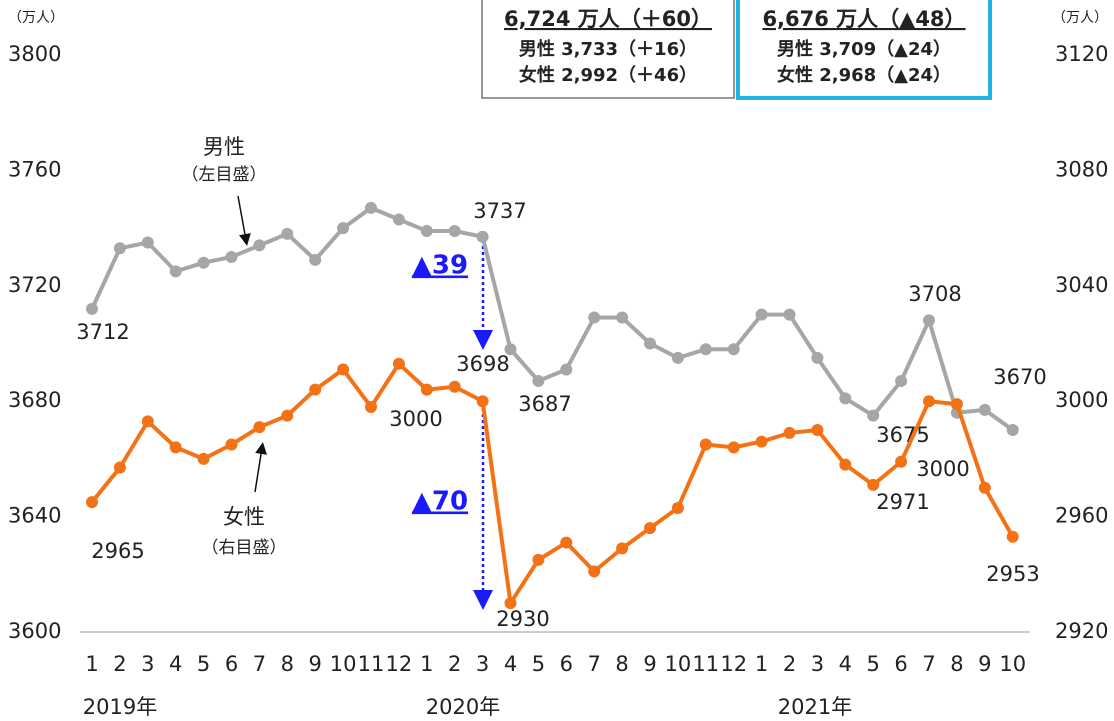  Describe the element at coordinates (934, 294) in the screenshot. I see `data-label: 3708` at that location.